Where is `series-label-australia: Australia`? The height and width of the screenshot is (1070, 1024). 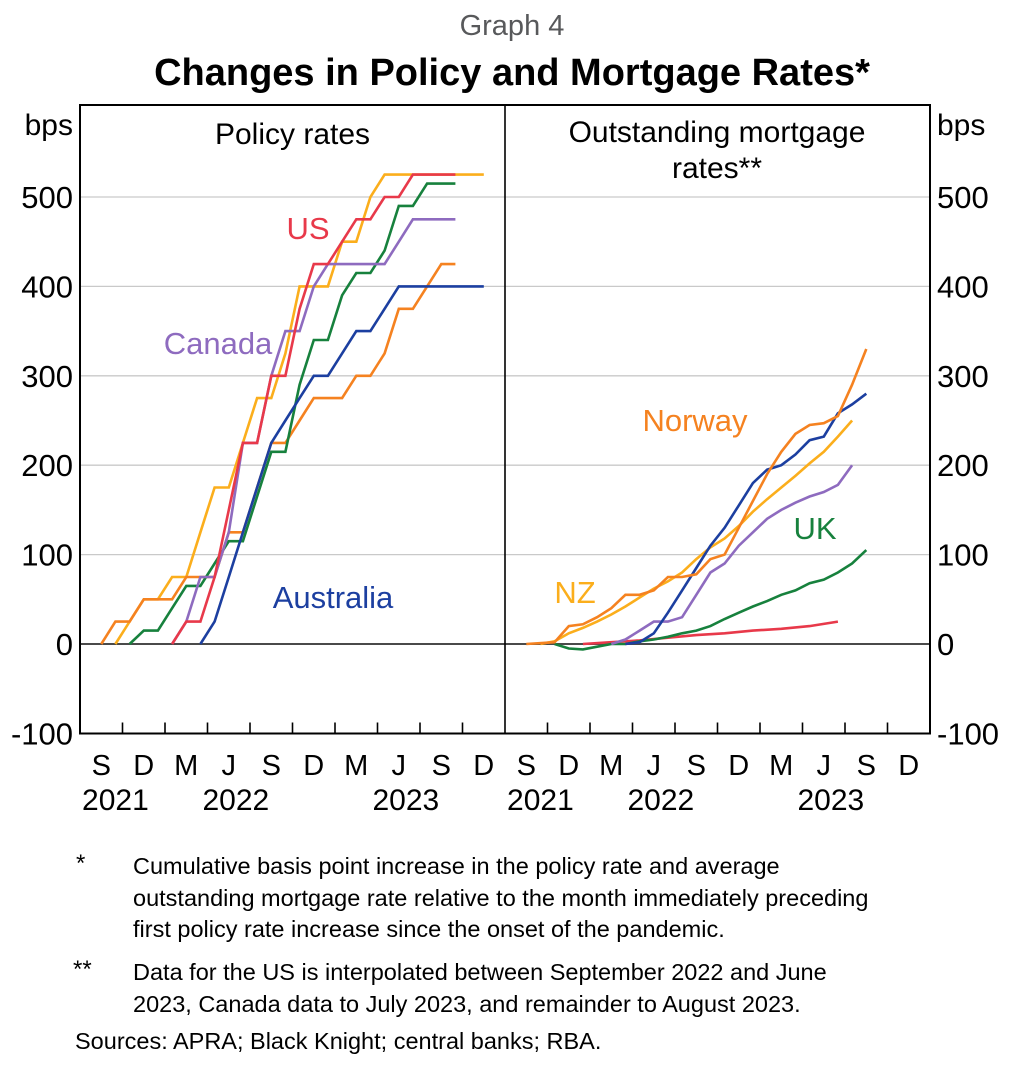 series-label-australia: Australia is located at coordinates (333, 597).